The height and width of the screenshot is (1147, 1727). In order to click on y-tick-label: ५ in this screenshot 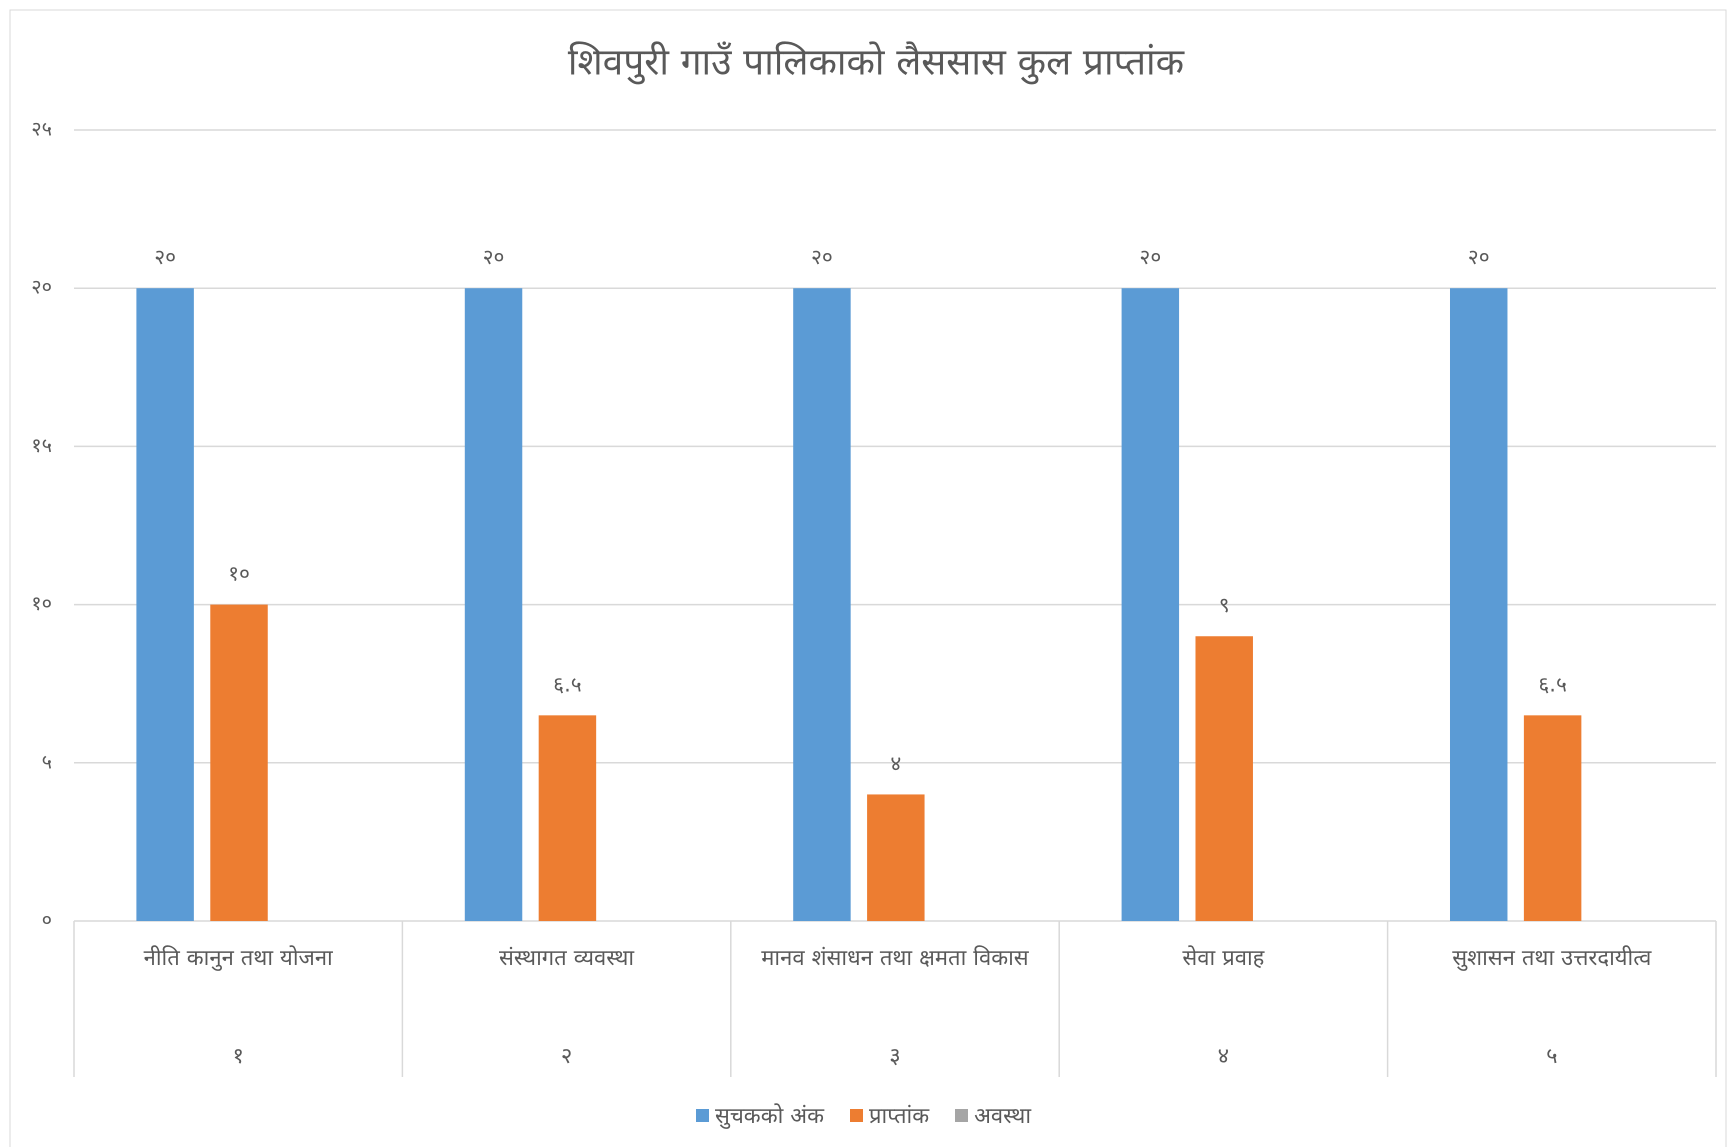, I will do `click(47, 761)`.